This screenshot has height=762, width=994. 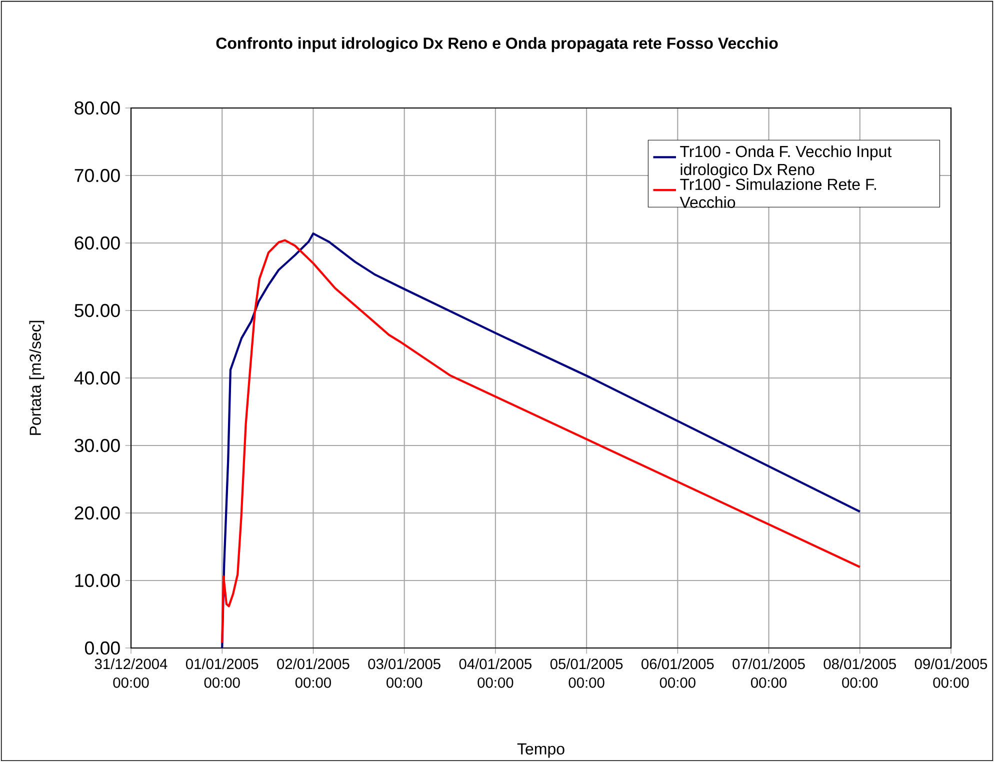 What do you see at coordinates (768, 673) in the screenshot?
I see `x-tick-label: 07/01/2005 00:00` at bounding box center [768, 673].